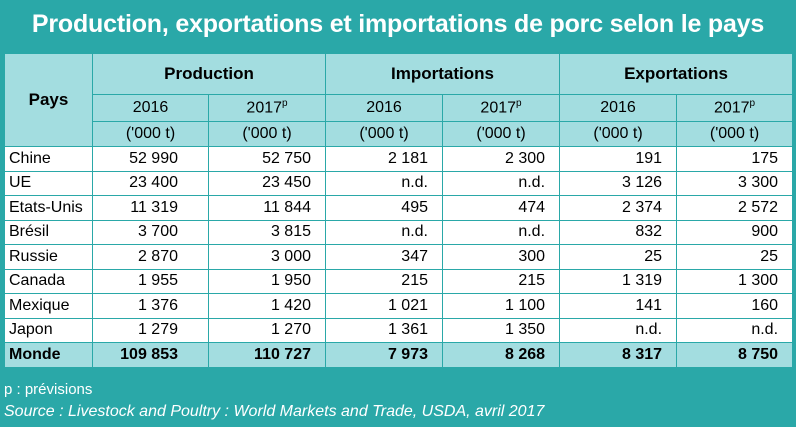 The width and height of the screenshot is (796, 427). I want to click on cell-value: 110 727, so click(267, 355).